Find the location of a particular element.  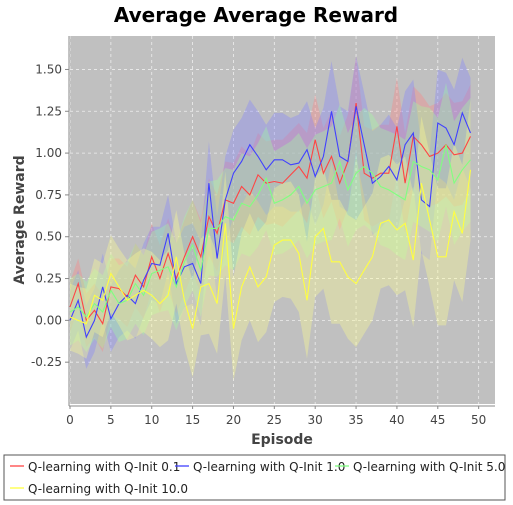

x-tick-label: 45 is located at coordinates (437, 420).